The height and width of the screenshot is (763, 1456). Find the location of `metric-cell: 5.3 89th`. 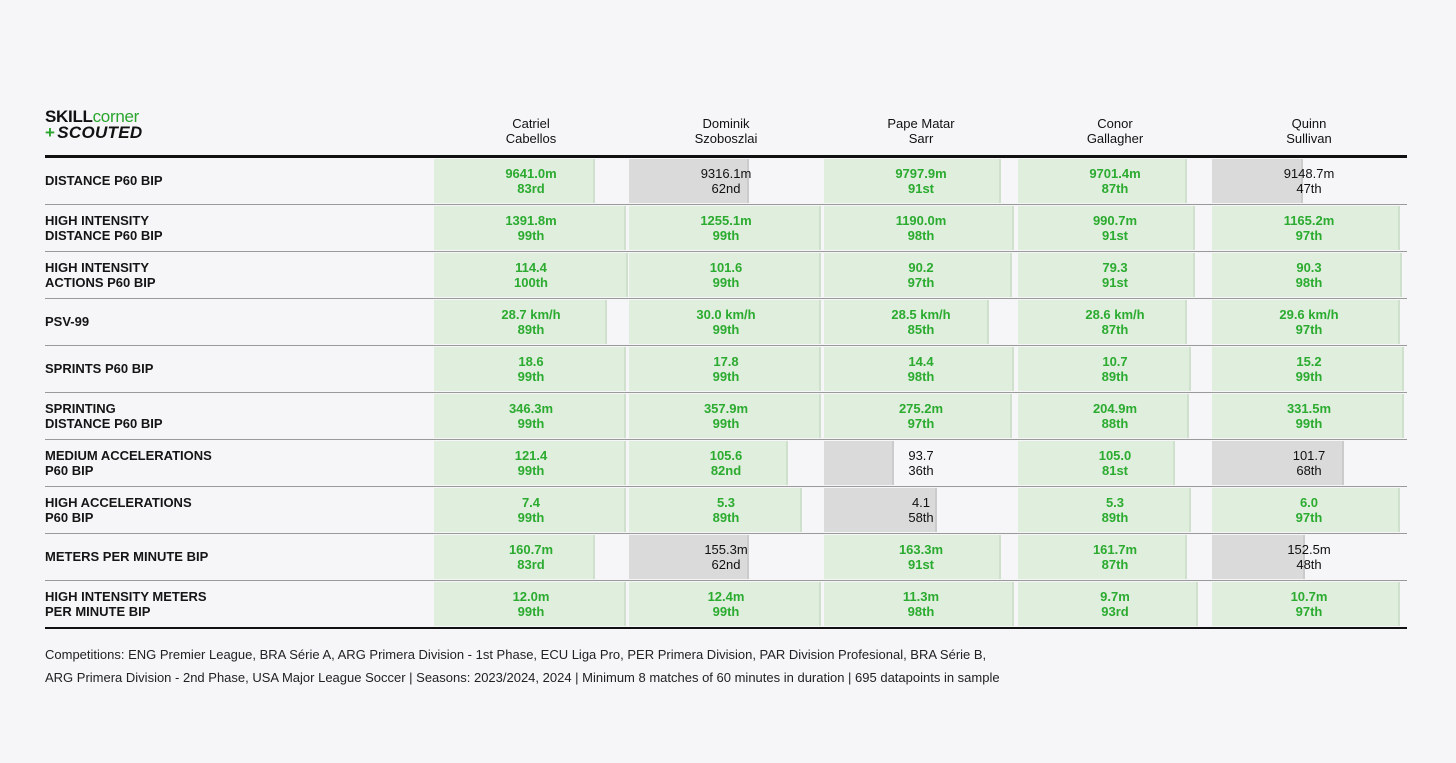

metric-cell: 5.3 89th is located at coordinates (1115, 510).